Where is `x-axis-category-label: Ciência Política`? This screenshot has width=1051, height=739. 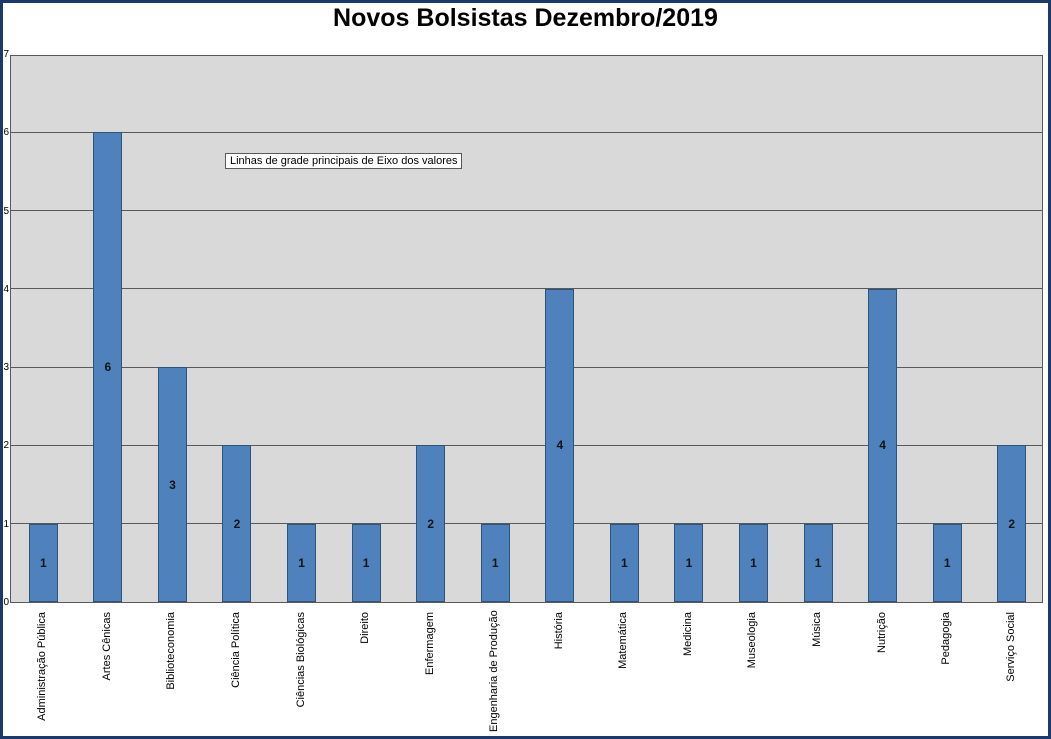
x-axis-category-label: Ciência Política is located at coordinates (235, 650).